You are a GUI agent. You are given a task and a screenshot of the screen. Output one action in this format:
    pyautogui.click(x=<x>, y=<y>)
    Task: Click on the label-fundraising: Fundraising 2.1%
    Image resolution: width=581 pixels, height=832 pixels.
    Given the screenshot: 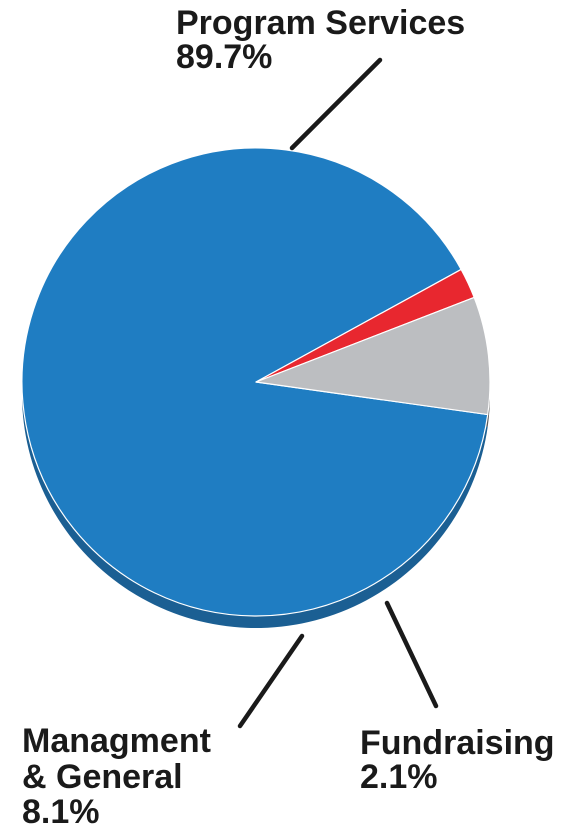 What is the action you would take?
    pyautogui.click(x=457, y=760)
    